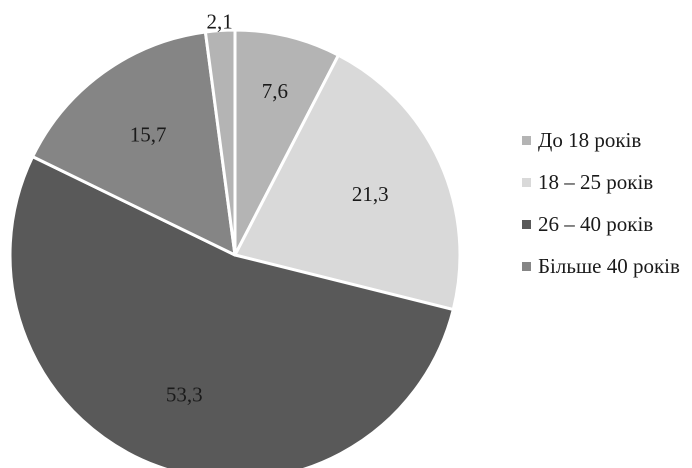 This screenshot has height=468, width=692. Describe the element at coordinates (148, 135) in the screenshot. I see `slice-label-over-40: 15,7` at that location.